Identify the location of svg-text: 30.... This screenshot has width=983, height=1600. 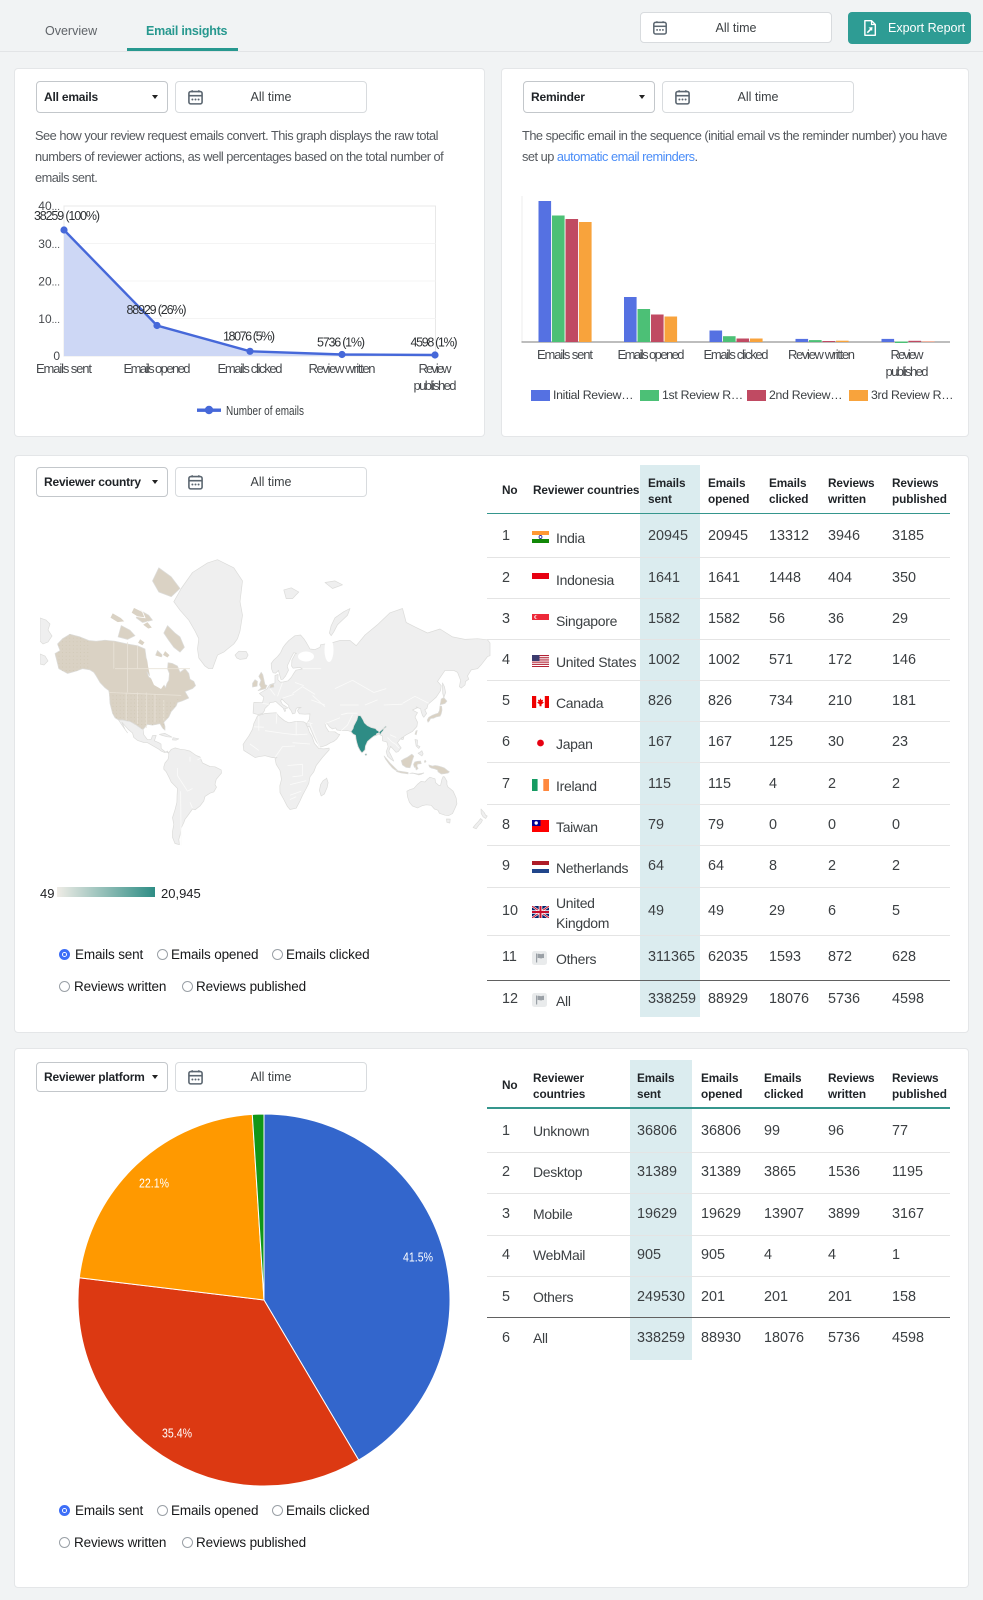
(49, 244).